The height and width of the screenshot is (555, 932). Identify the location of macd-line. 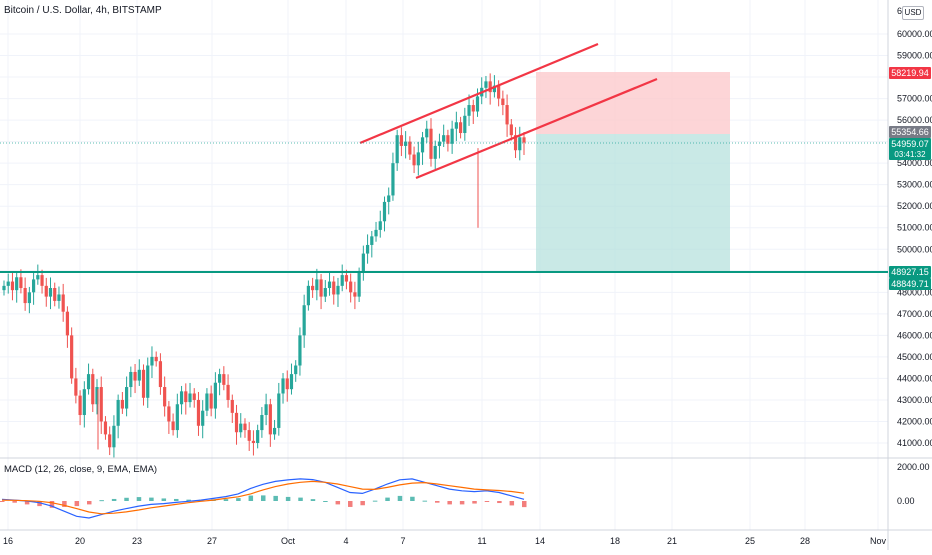
(263, 498).